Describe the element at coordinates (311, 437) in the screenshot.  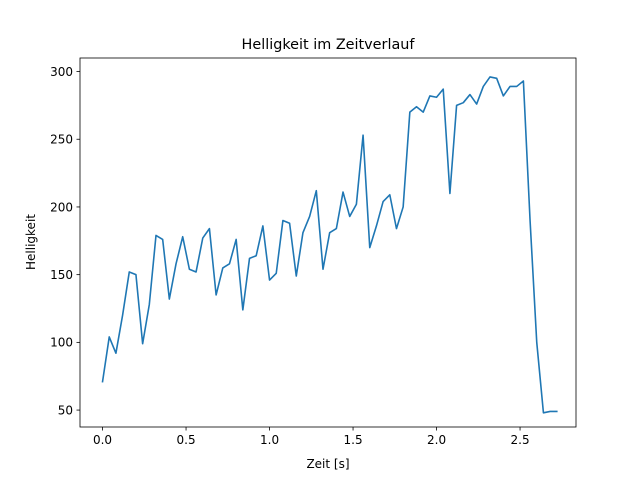
I see `x-axis: 0.0 0.5 1.0 1.5 2.0 2.5` at that location.